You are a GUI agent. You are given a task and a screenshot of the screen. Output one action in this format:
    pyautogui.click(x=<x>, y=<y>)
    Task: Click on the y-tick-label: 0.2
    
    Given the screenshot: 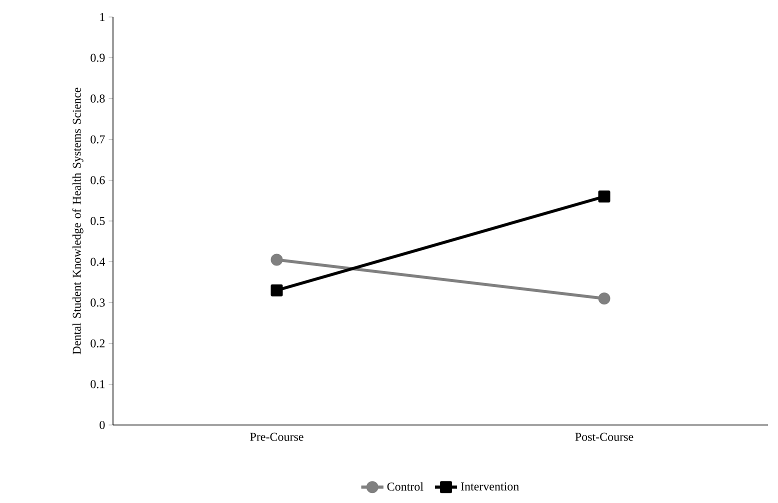 What is the action you would take?
    pyautogui.click(x=97, y=343)
    